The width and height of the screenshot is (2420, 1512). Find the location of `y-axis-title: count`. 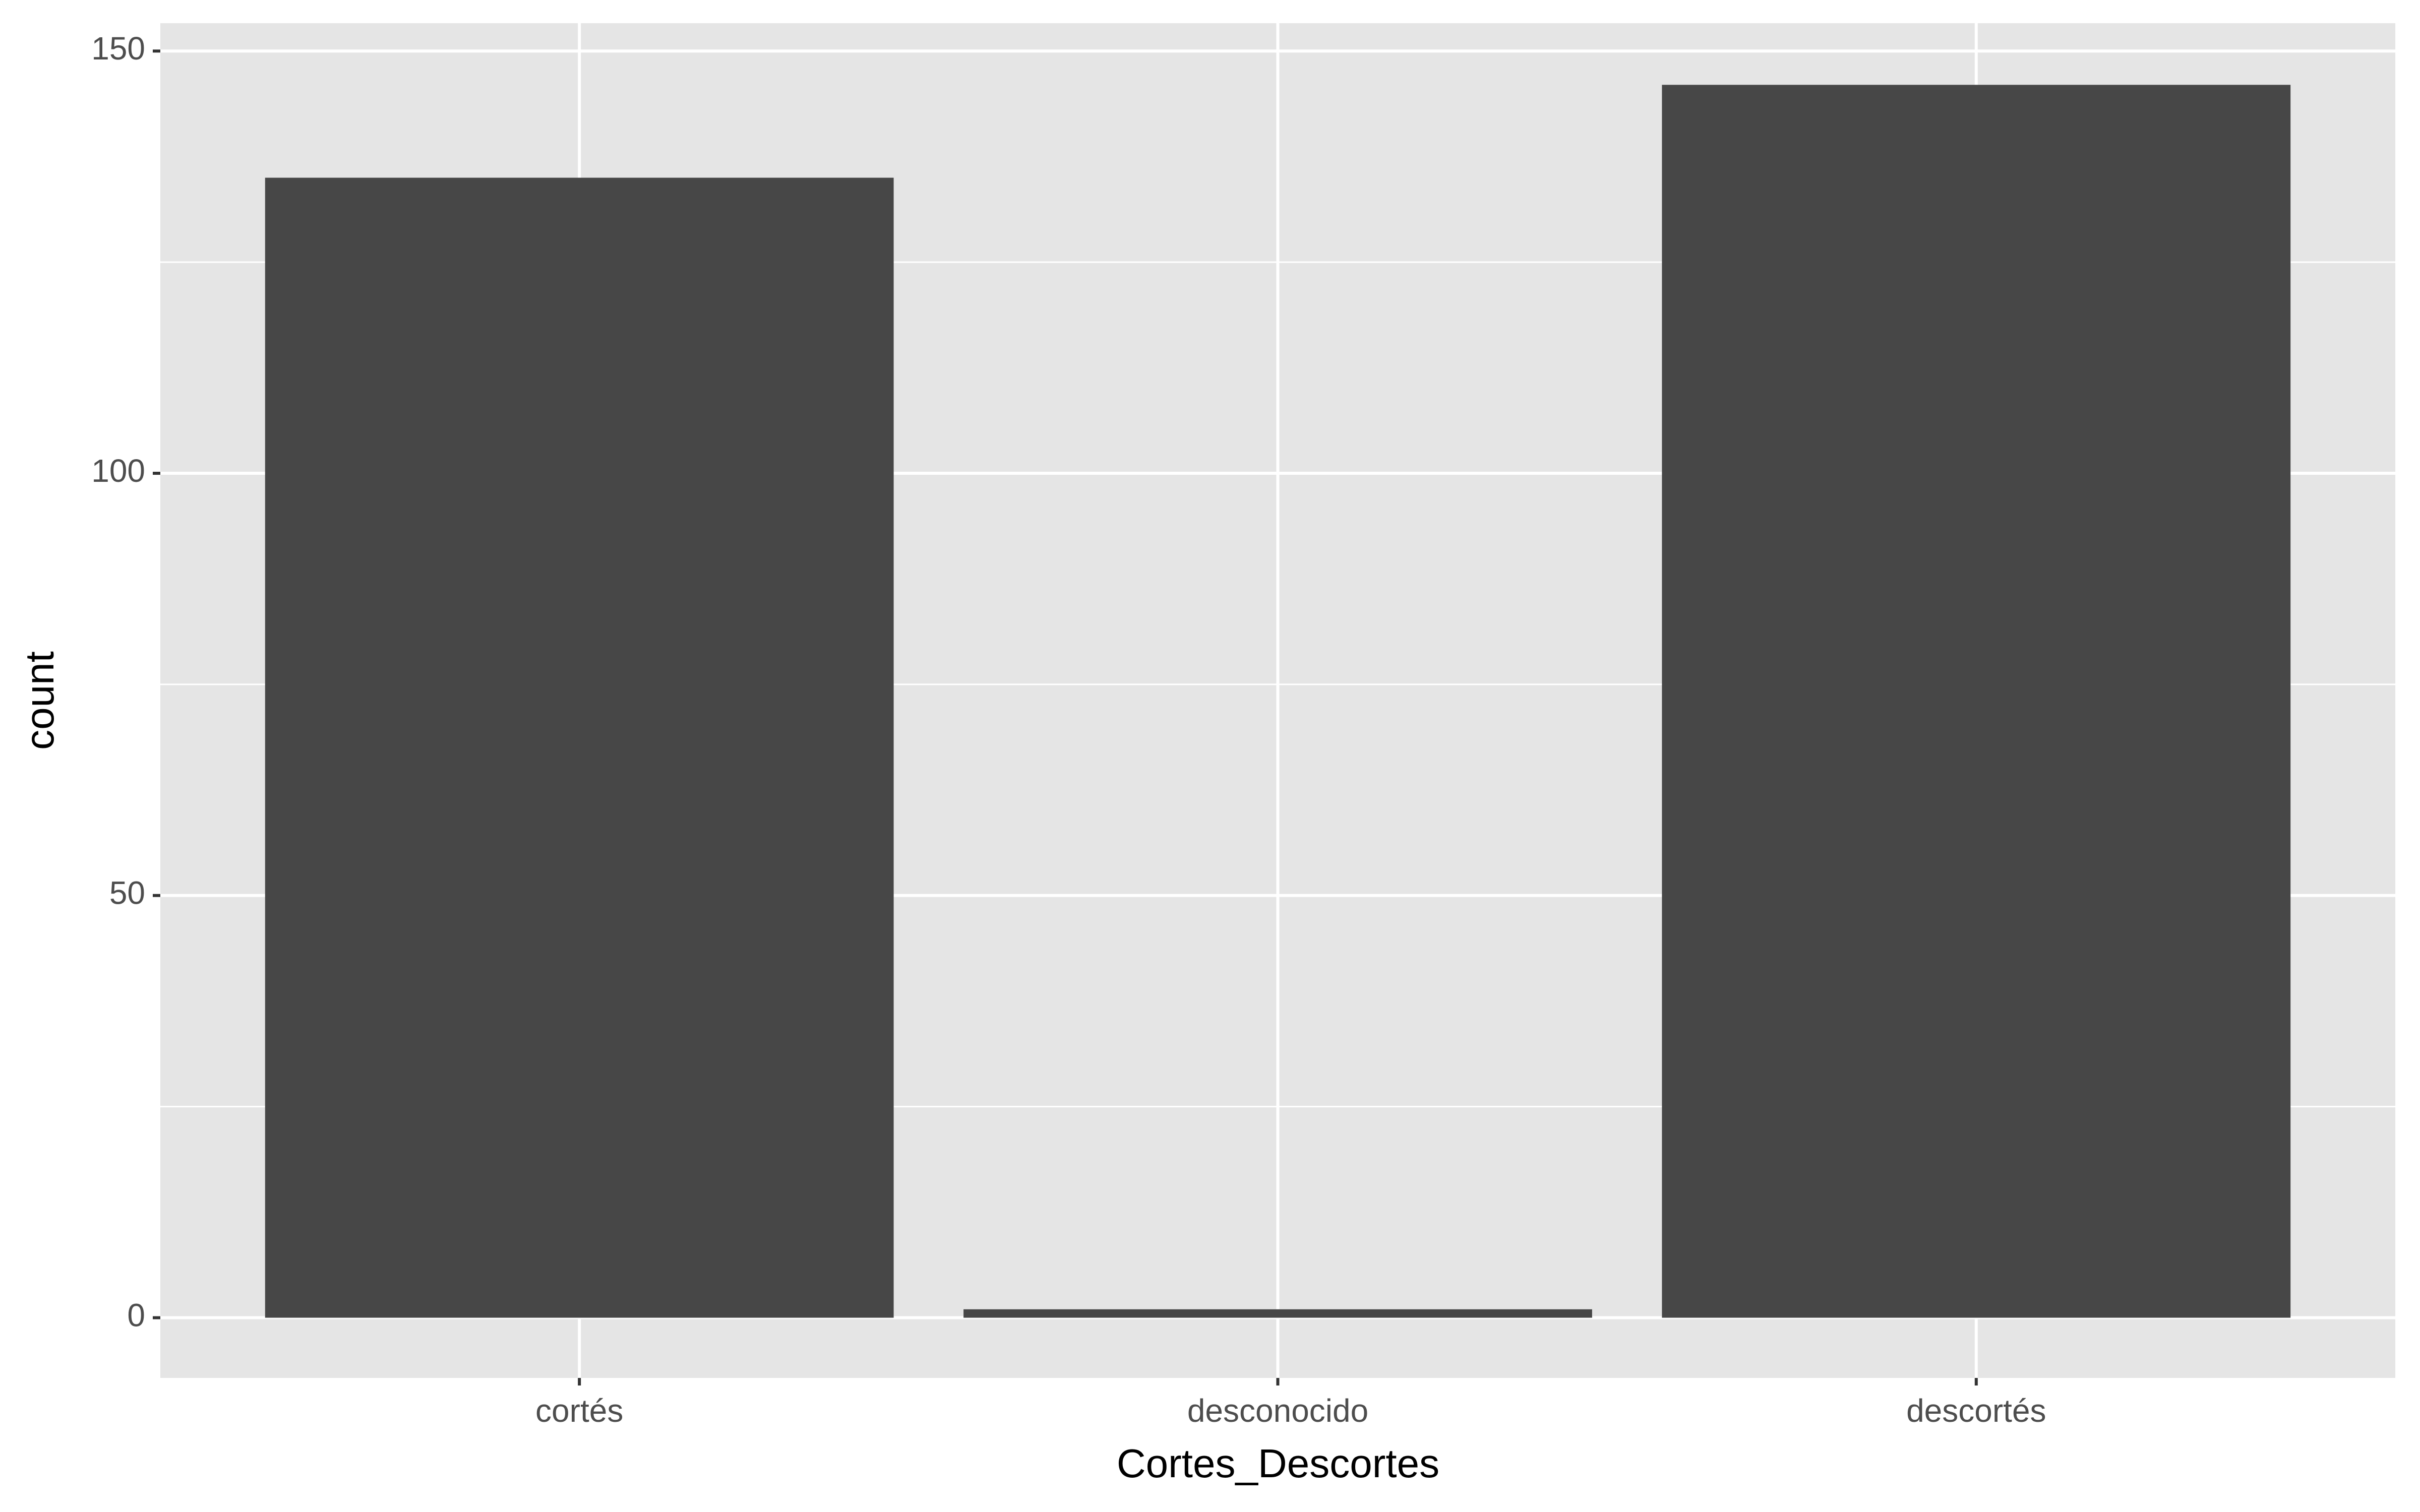

y-axis-title: count is located at coordinates (39, 701).